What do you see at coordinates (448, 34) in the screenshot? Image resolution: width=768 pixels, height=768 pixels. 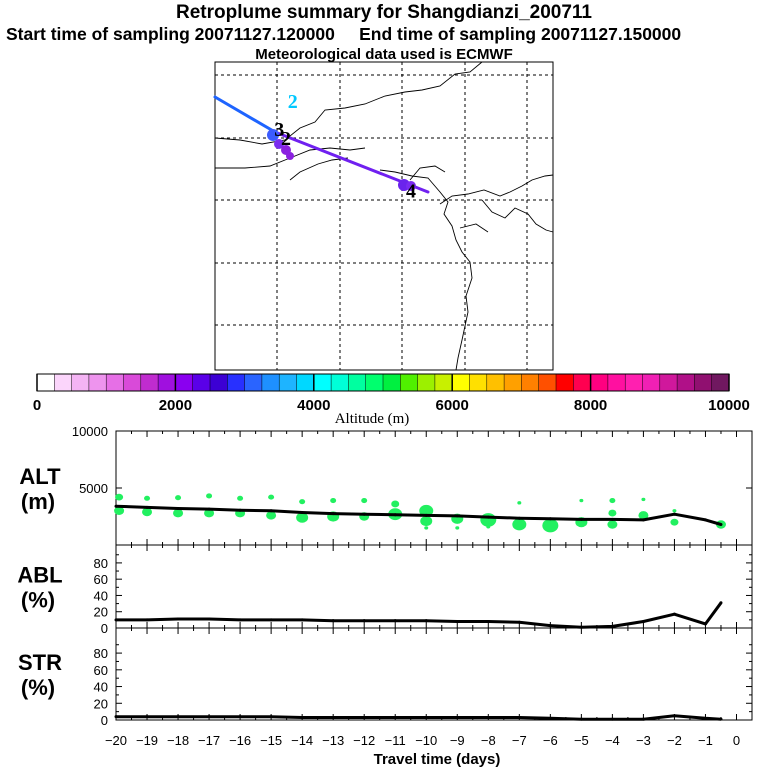 I see `end-label: End time of sampling` at bounding box center [448, 34].